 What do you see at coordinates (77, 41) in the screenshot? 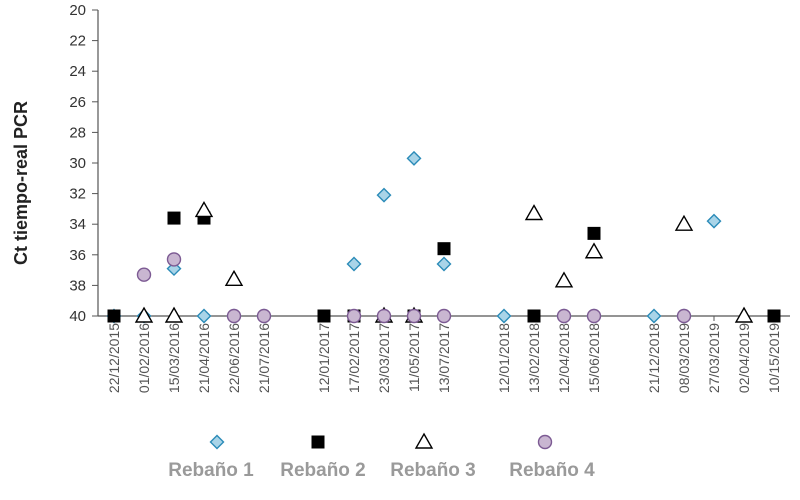
I see `y-tick-label: 22` at bounding box center [77, 41].